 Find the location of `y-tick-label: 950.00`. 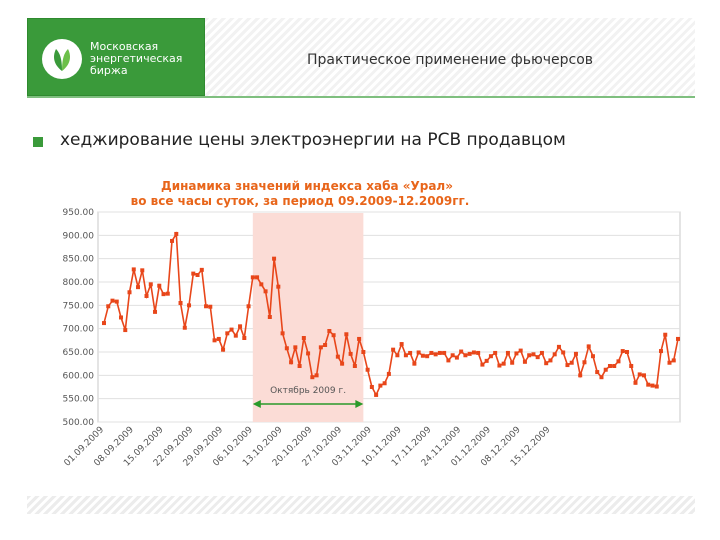

y-tick-label: 950.00 is located at coordinates (79, 213).